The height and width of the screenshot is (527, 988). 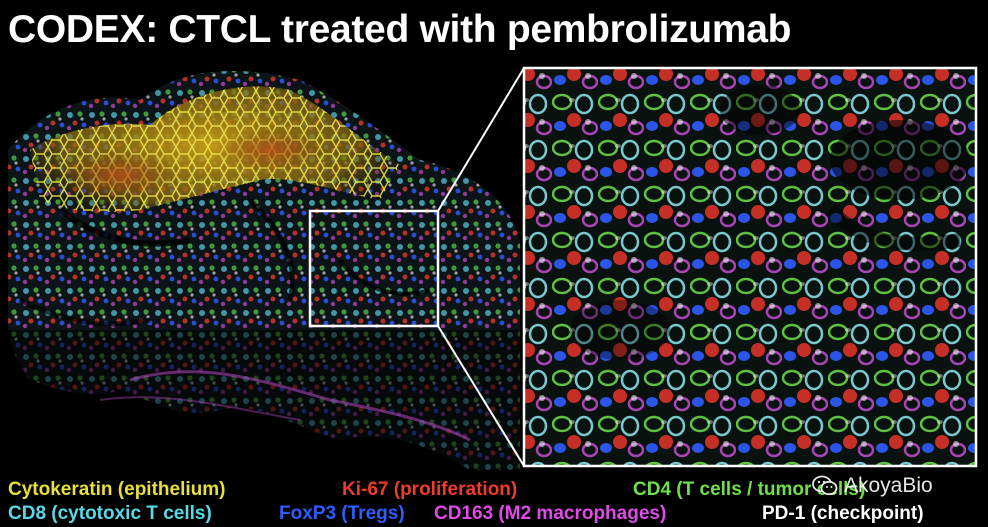 I want to click on page-title: CODEX: CTCL treated with pembrolizumab, so click(x=400, y=29).